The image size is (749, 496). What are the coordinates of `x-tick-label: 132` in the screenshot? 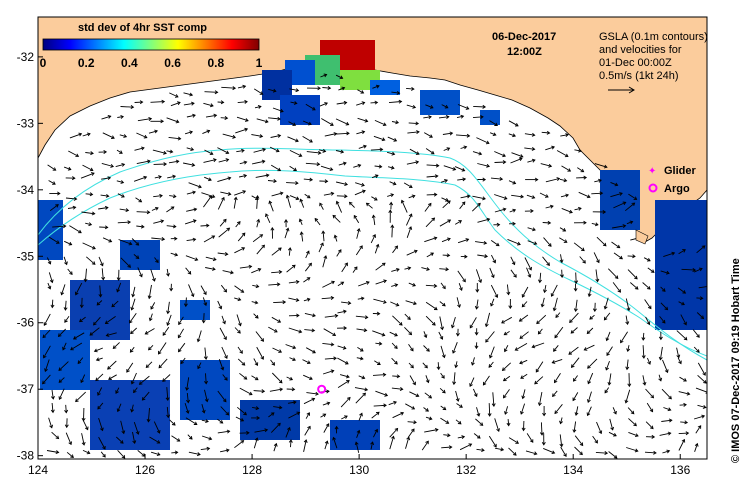 It's located at (466, 470).